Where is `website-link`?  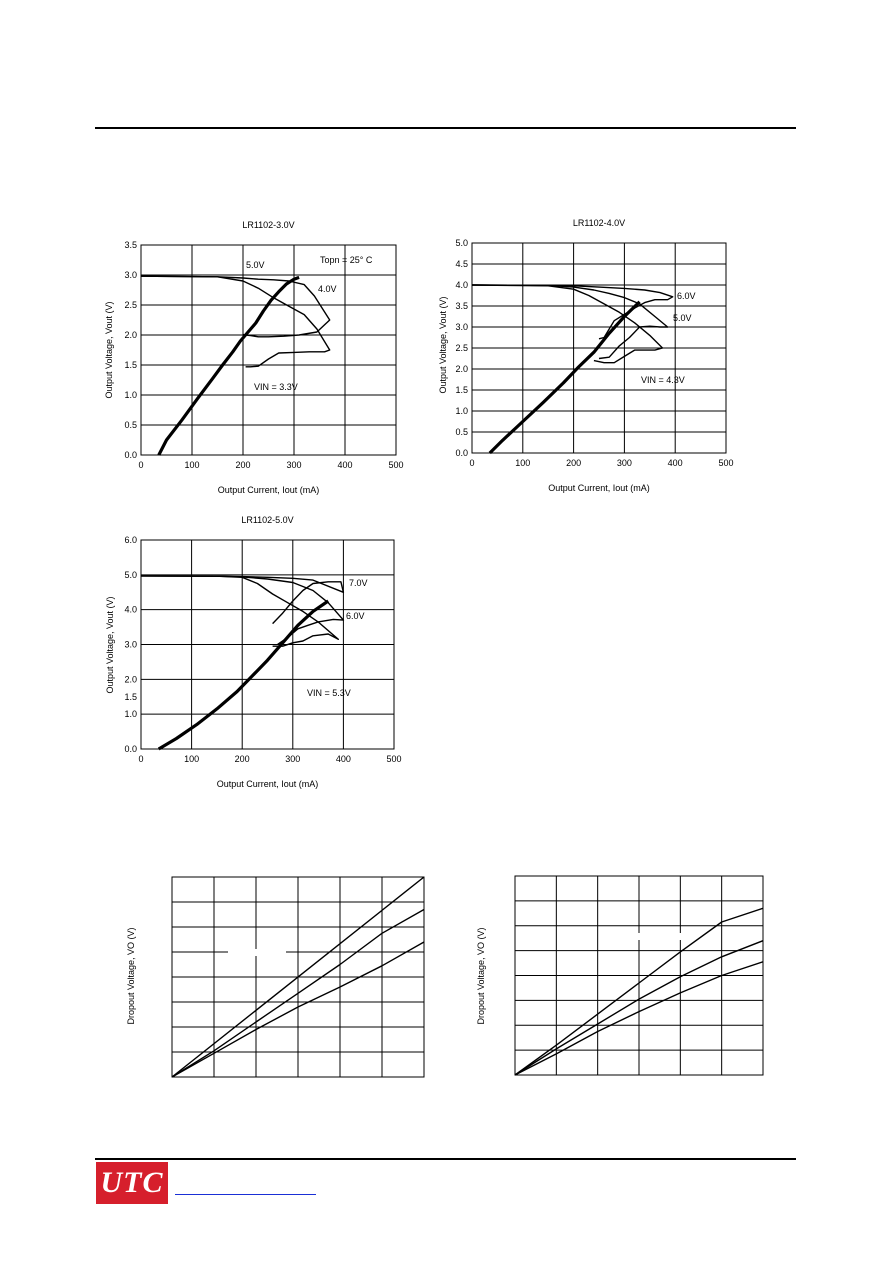
website-link is located at coordinates (245, 1194).